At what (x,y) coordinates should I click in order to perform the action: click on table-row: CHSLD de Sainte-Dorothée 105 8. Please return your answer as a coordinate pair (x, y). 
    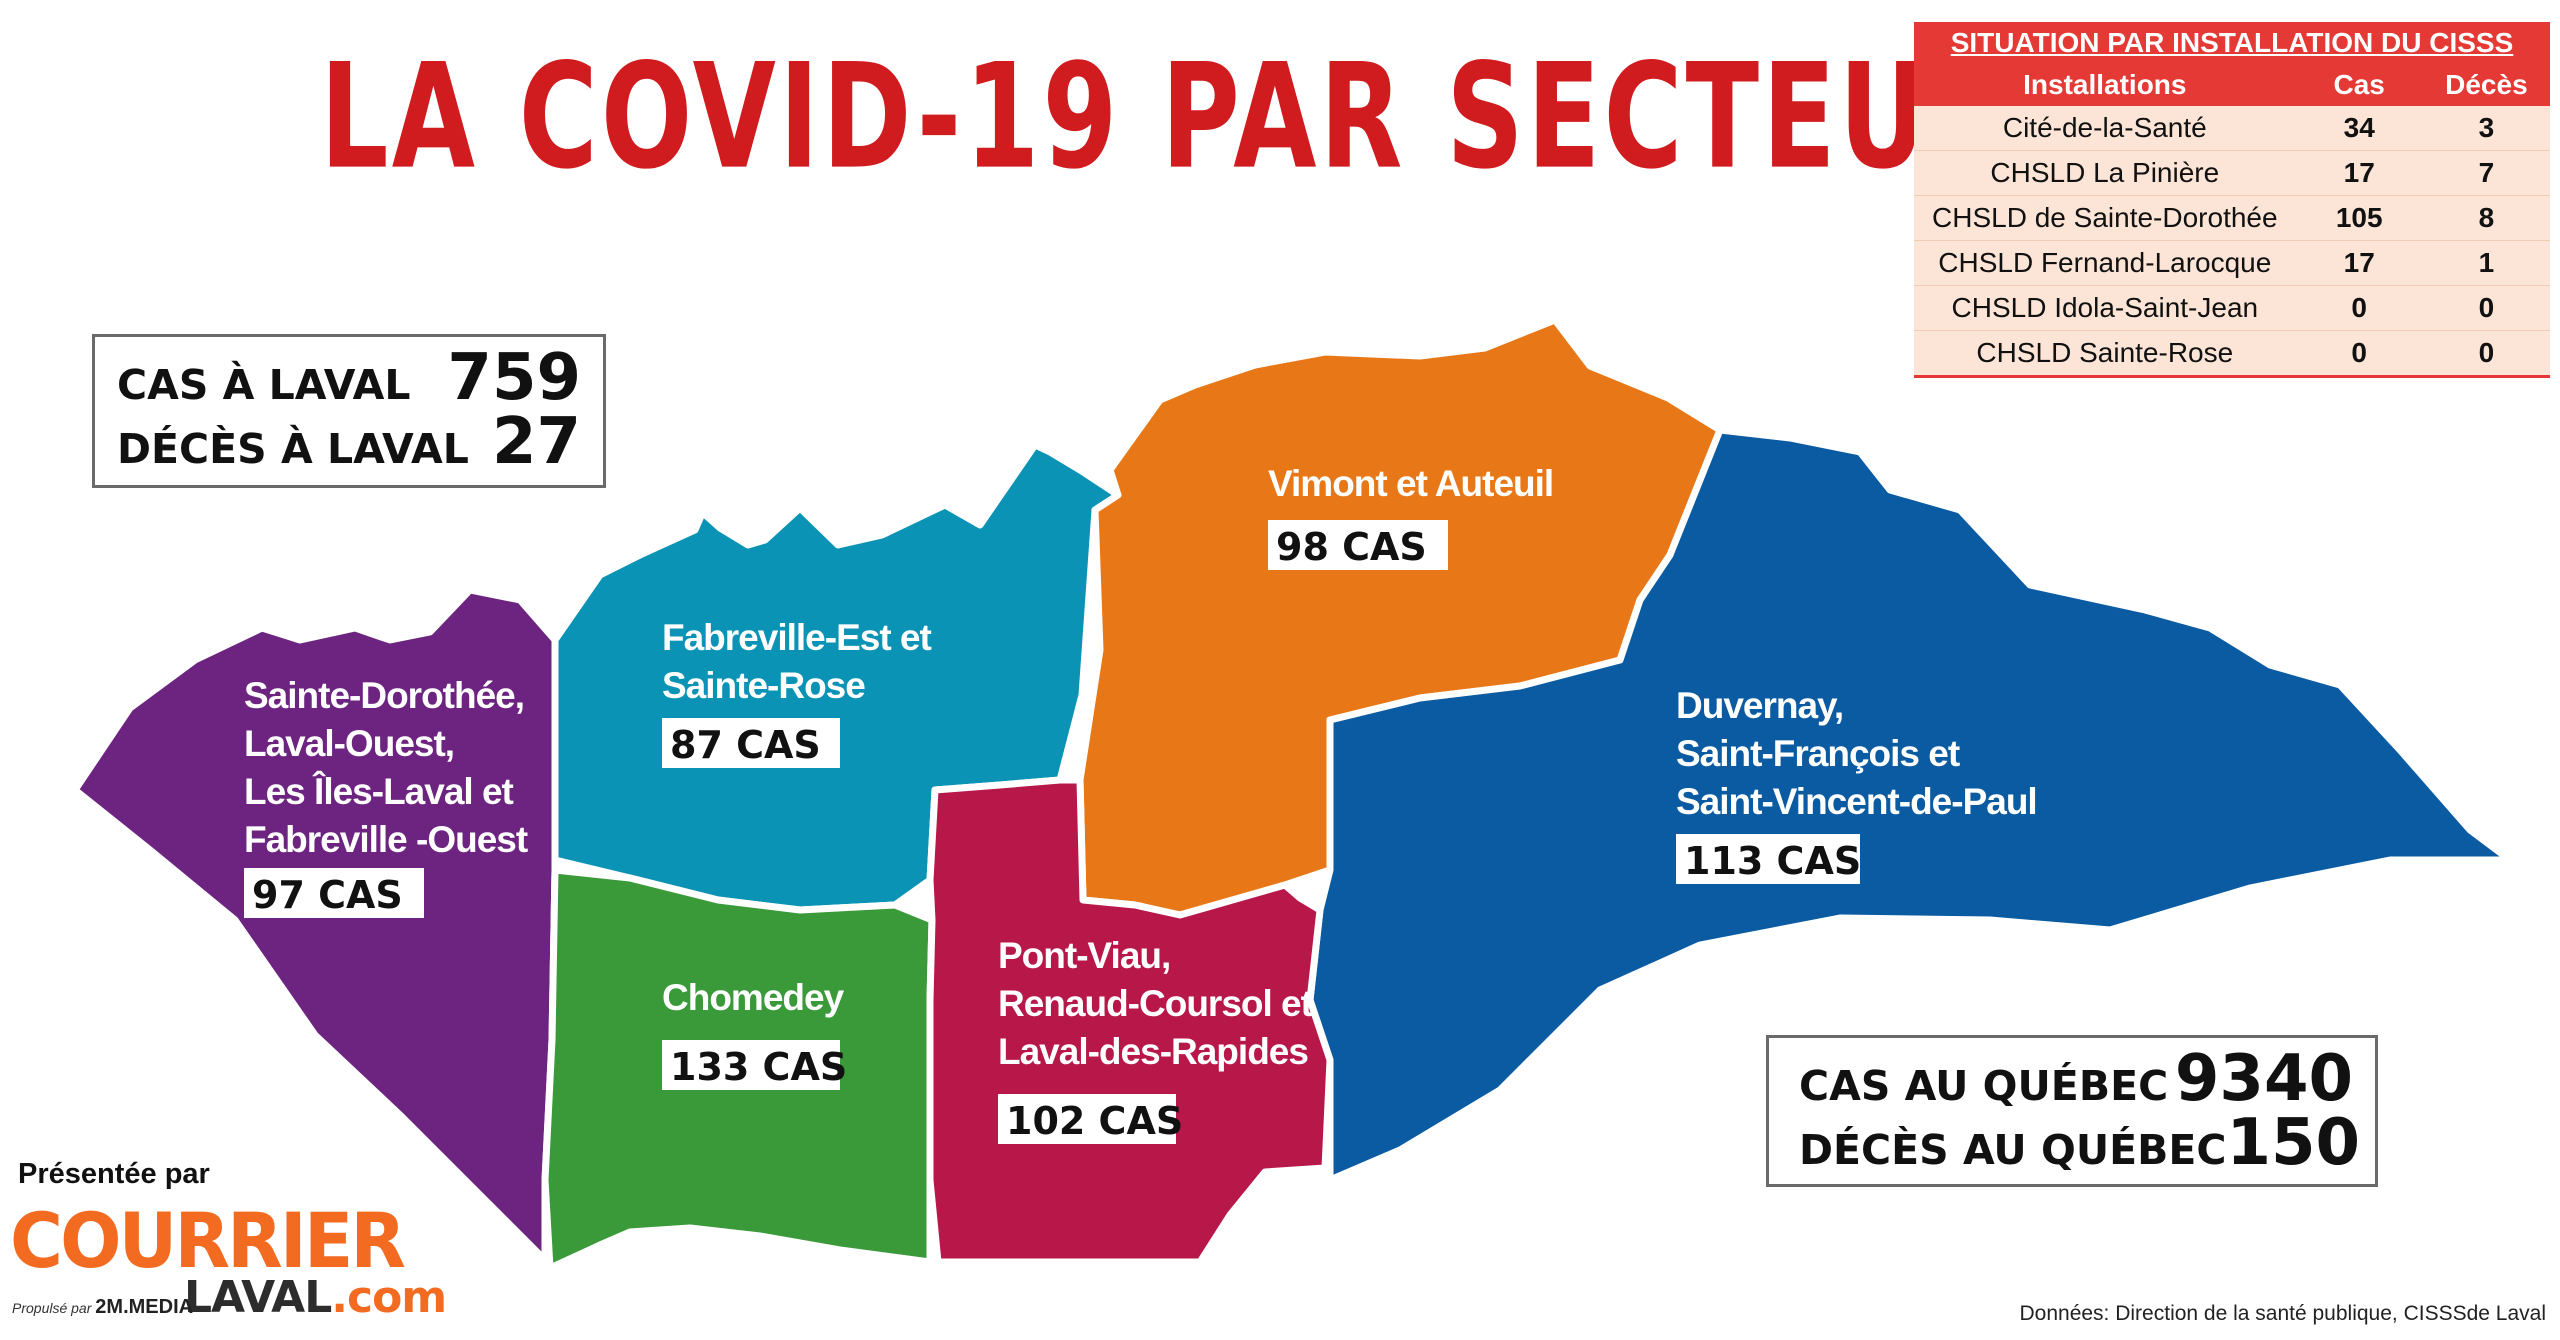
    Looking at the image, I should click on (2232, 218).